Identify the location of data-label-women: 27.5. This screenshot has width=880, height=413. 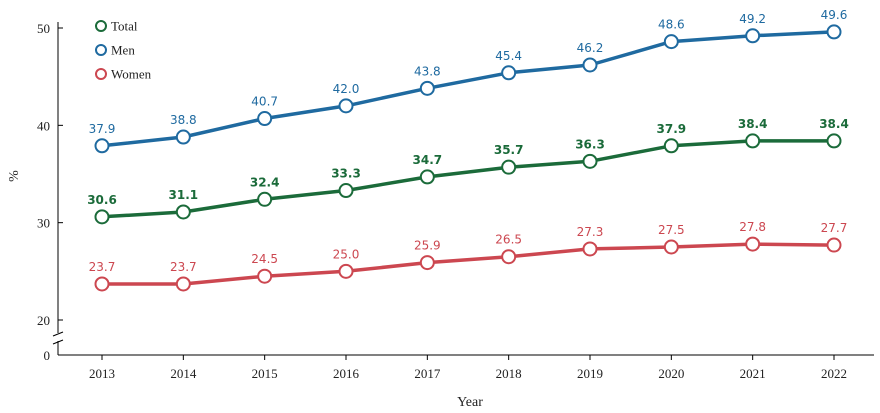
(671, 230).